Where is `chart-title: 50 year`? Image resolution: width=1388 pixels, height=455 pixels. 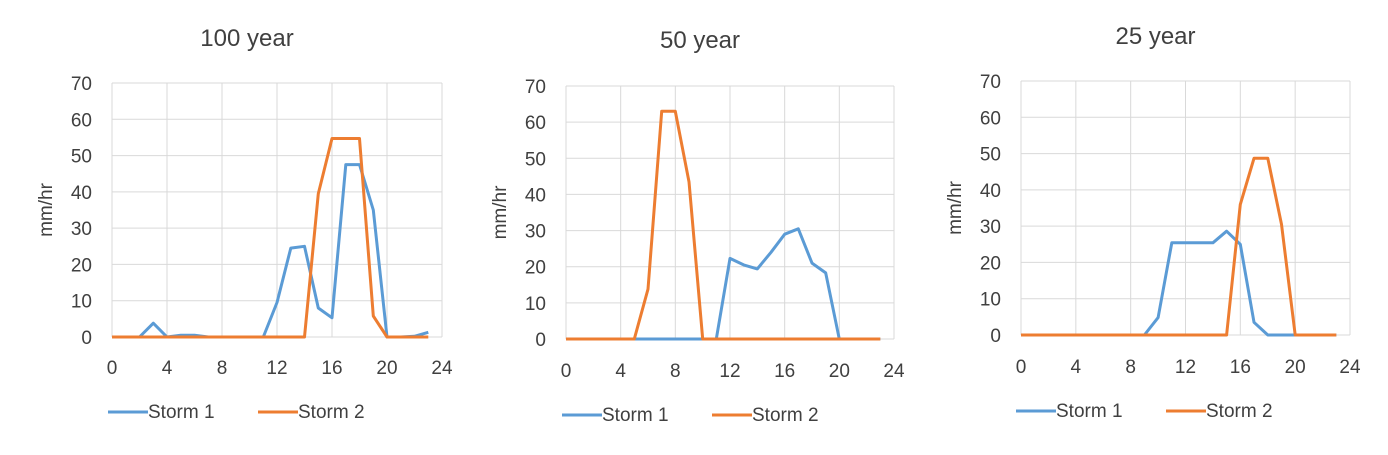
chart-title: 50 year is located at coordinates (700, 40).